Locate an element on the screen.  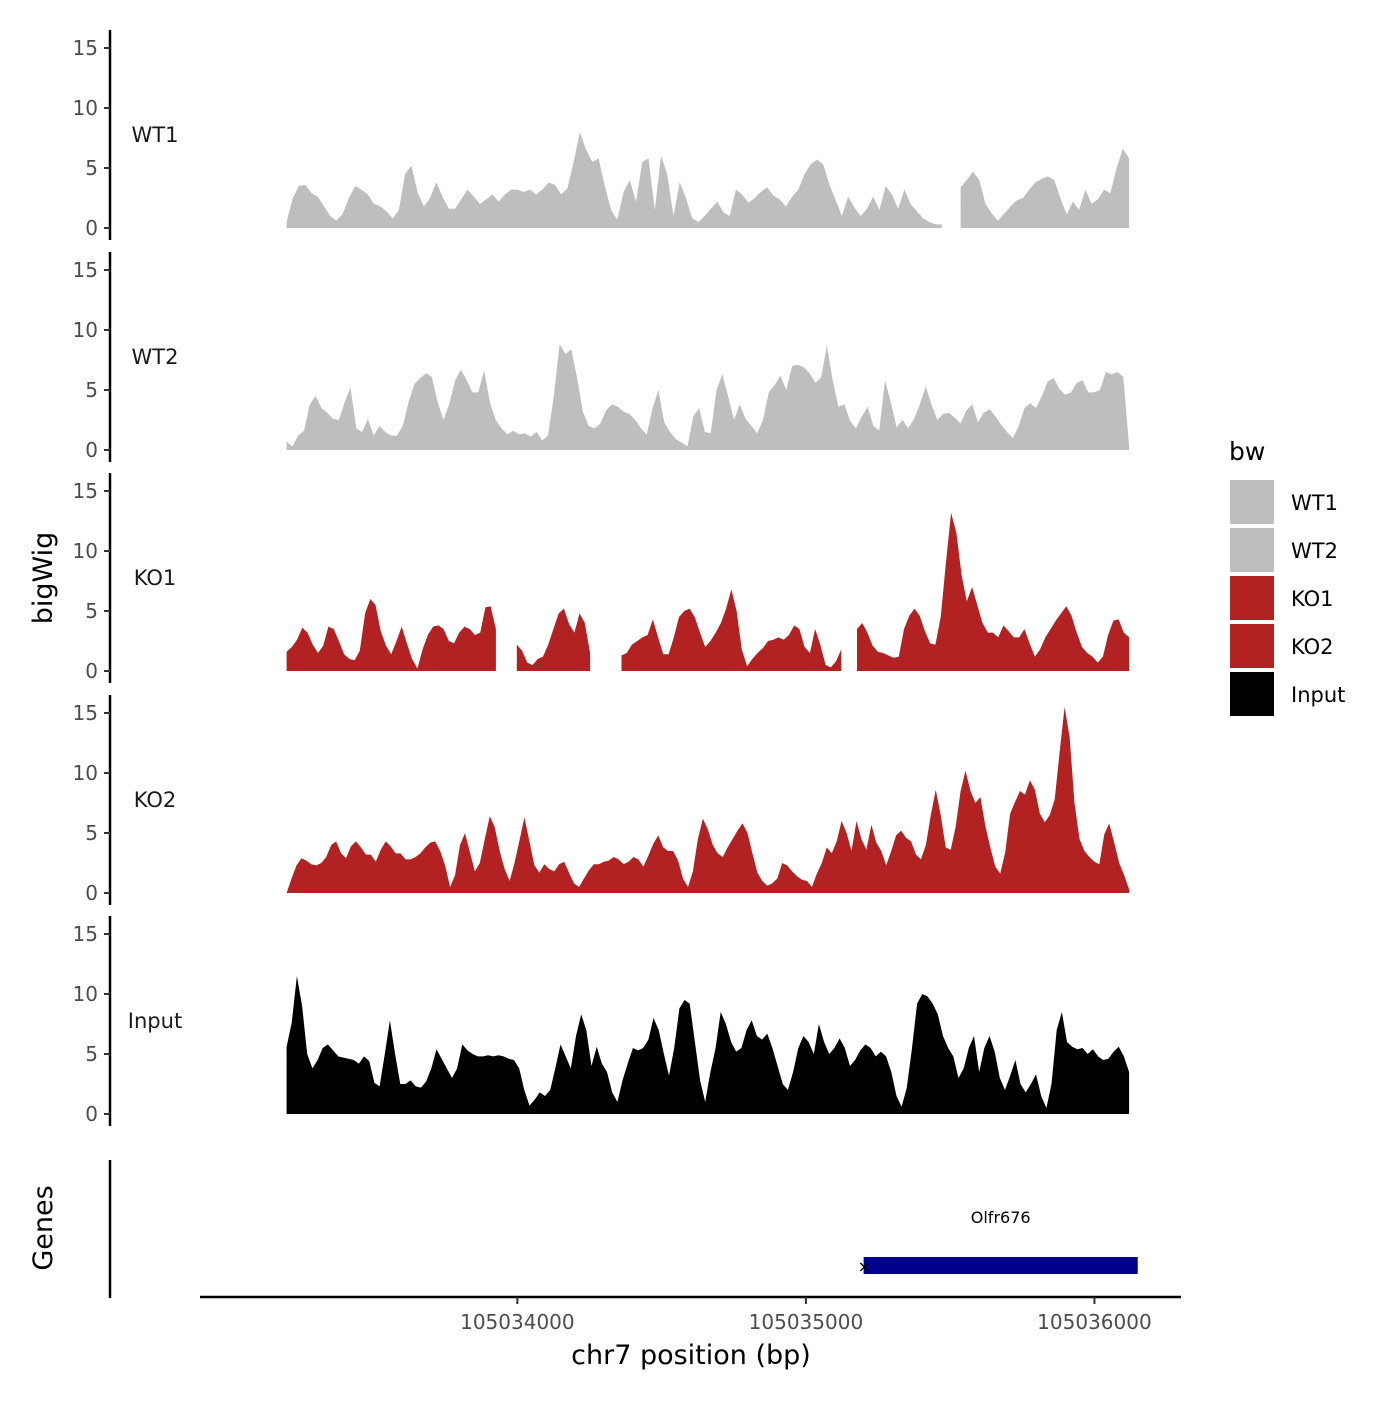
track-ko2: 0 5 10 15 KO2 is located at coordinates (601, 800).